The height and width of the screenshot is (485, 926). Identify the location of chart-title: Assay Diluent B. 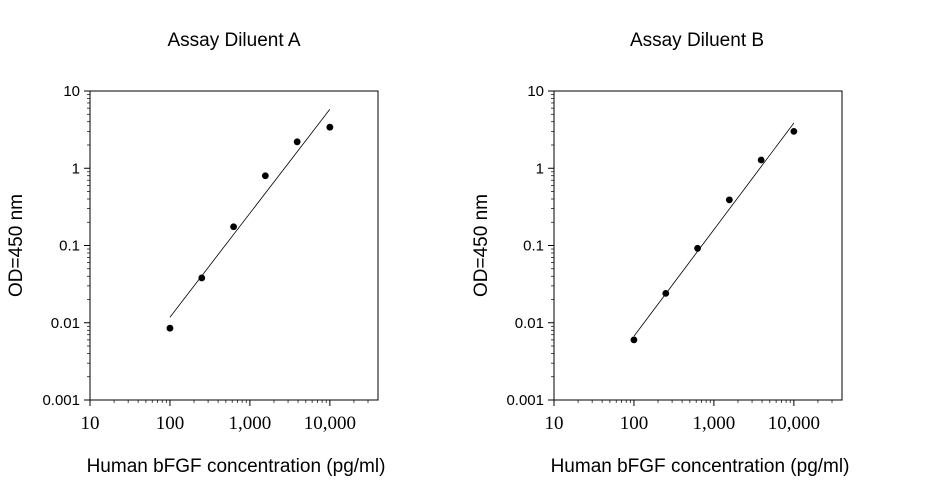
(697, 40).